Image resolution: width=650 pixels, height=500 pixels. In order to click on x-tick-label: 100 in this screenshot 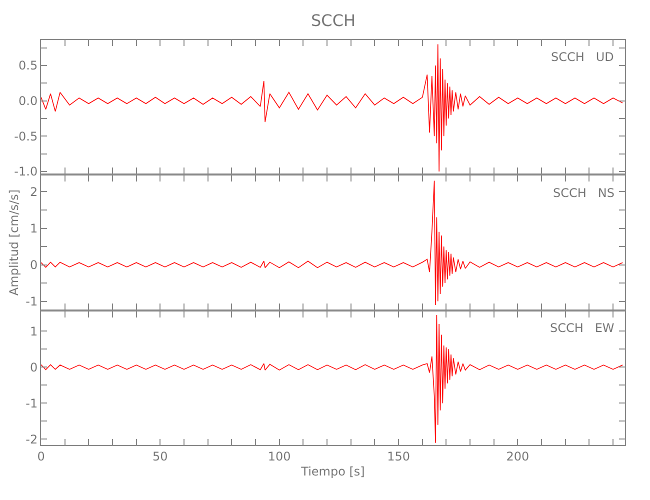, I will do `click(279, 456)`.